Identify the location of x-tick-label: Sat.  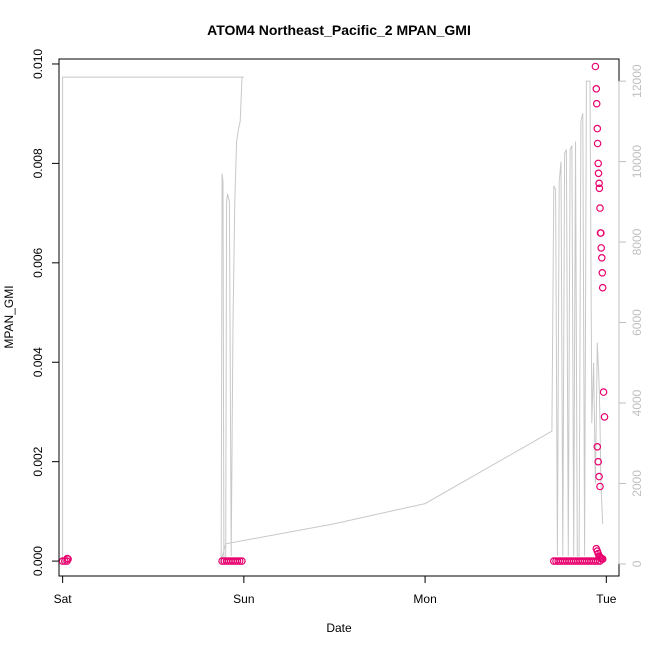
(63, 599).